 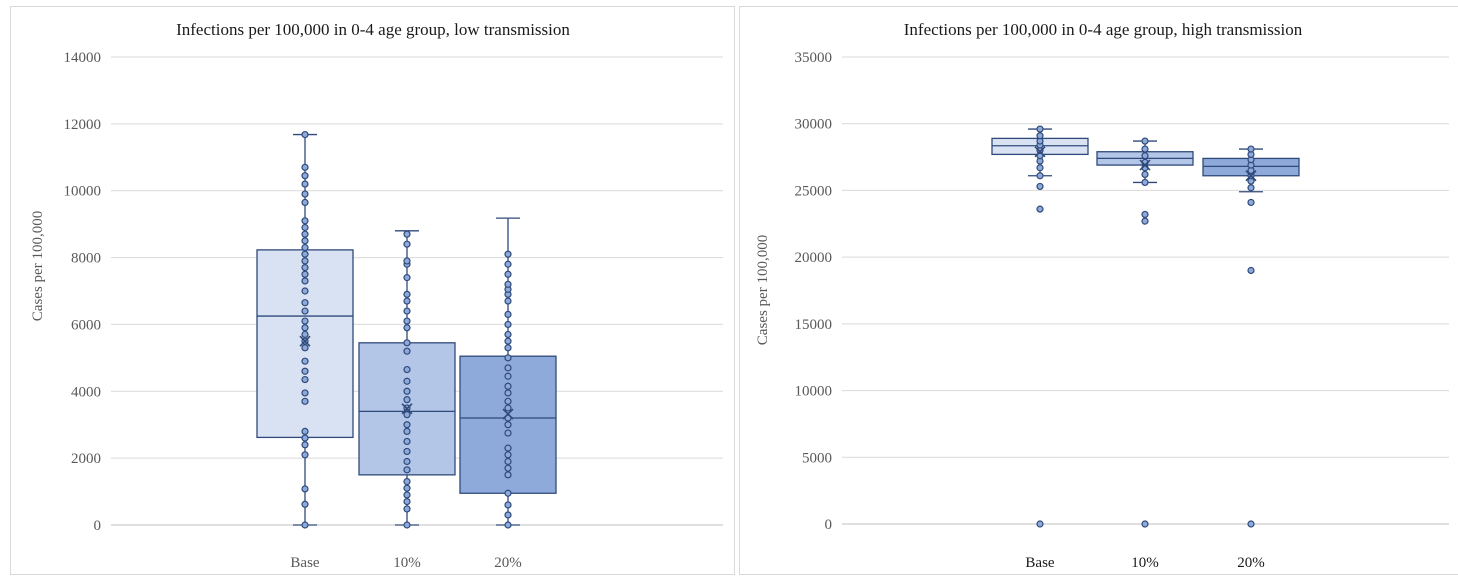 What do you see at coordinates (86, 259) in the screenshot?
I see `y-tick-label: 8000` at bounding box center [86, 259].